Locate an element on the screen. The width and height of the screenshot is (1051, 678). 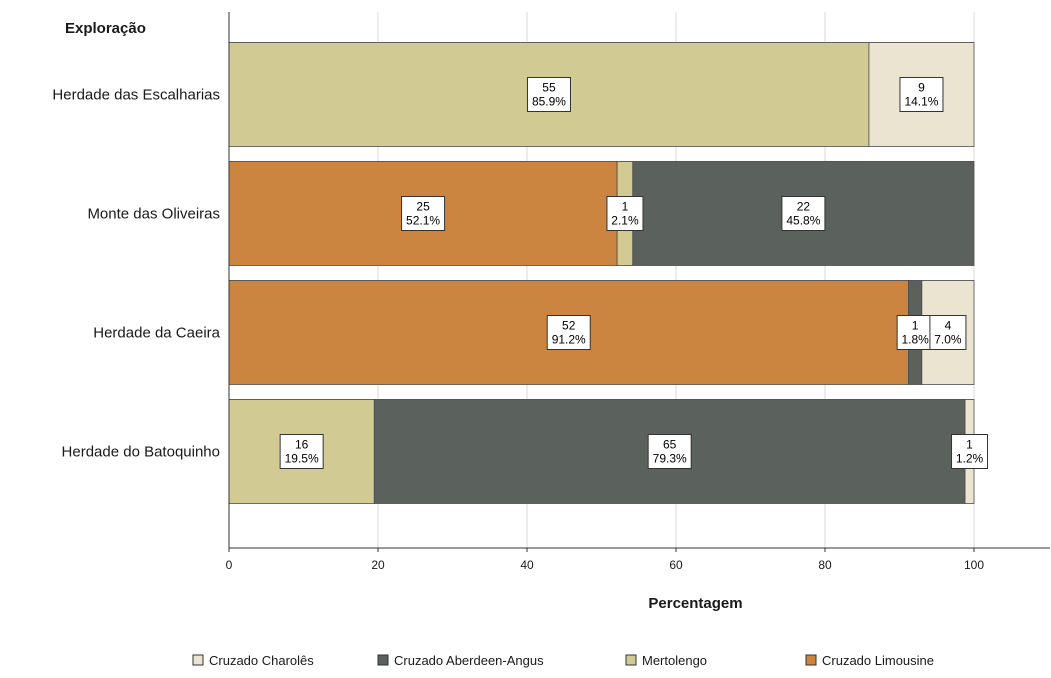
data-label-count-herdade-das-escalharias-cruzado-charoles: 9 is located at coordinates (921, 88).